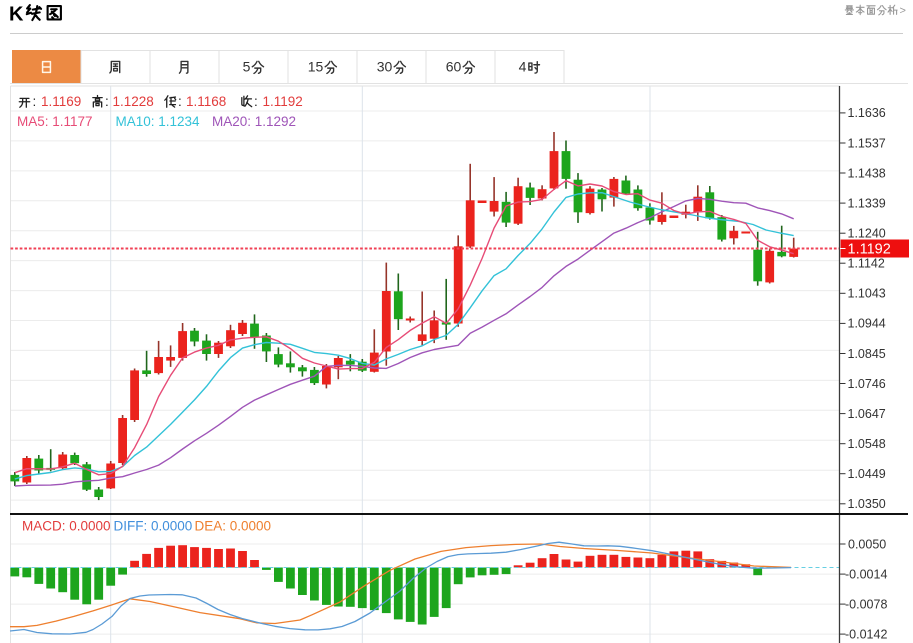 This screenshot has height=643, width=913. Describe the element at coordinates (867, 544) in the screenshot. I see `svg-text: 0.0050` at that location.